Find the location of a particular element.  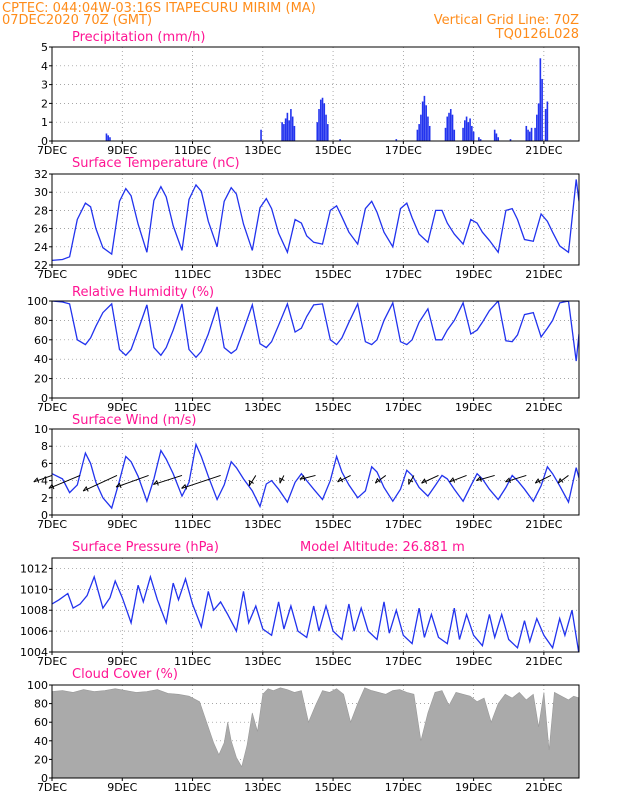

wind-ytick-label: 2 is located at coordinates (44, 498).